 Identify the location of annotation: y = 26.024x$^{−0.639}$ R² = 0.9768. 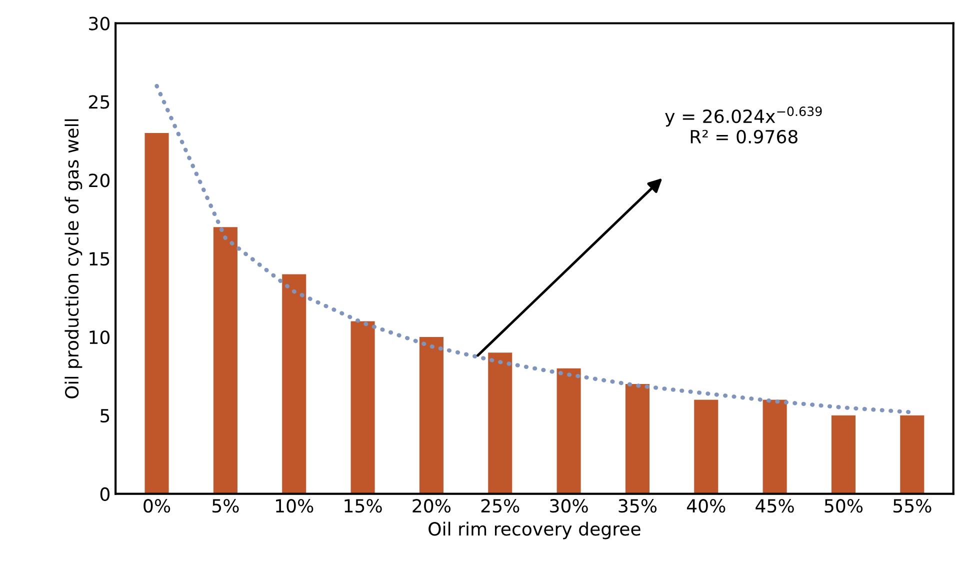
(743, 125).